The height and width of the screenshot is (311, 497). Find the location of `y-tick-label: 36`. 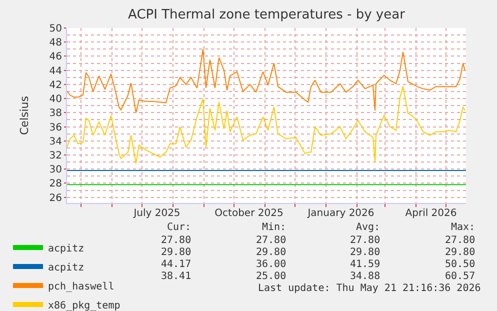

y-tick-label: 36 is located at coordinates (55, 128).